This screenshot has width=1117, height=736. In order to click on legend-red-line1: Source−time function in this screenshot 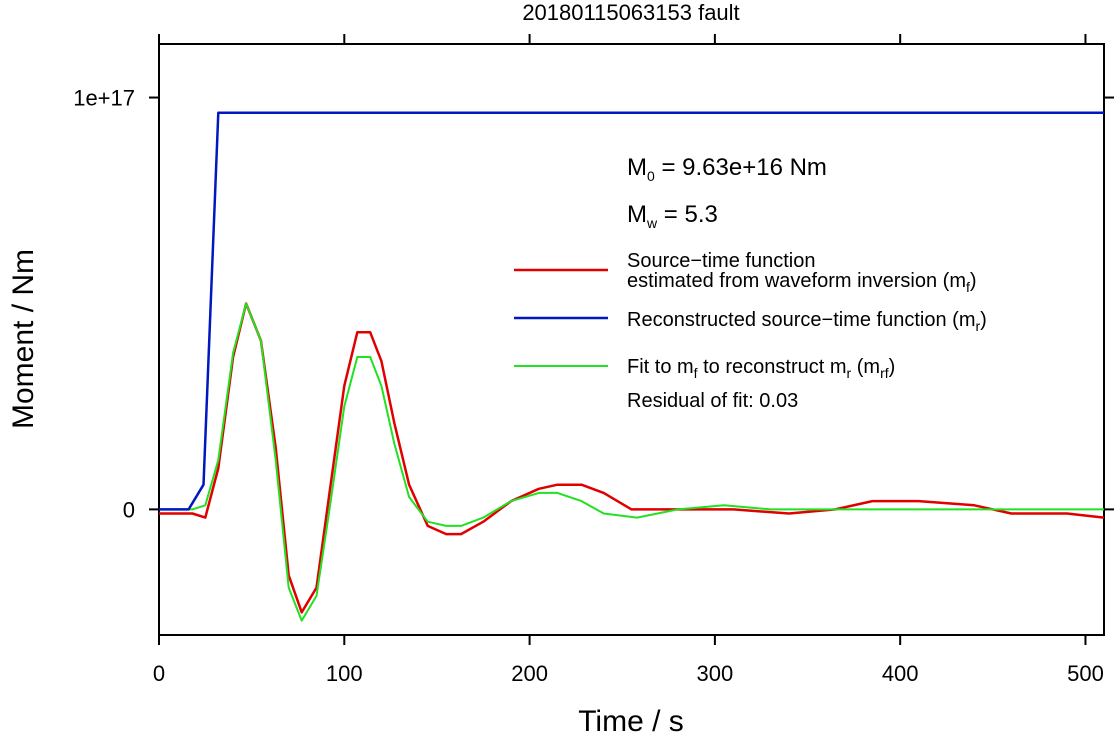, I will do `click(721, 261)`.